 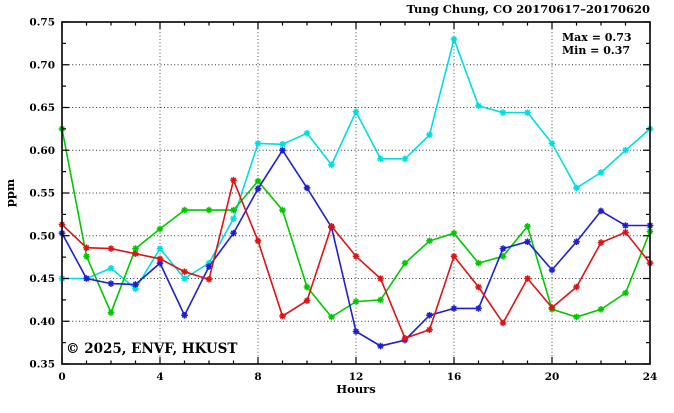 I want to click on y-tick-label: 0.35, so click(x=42, y=365).